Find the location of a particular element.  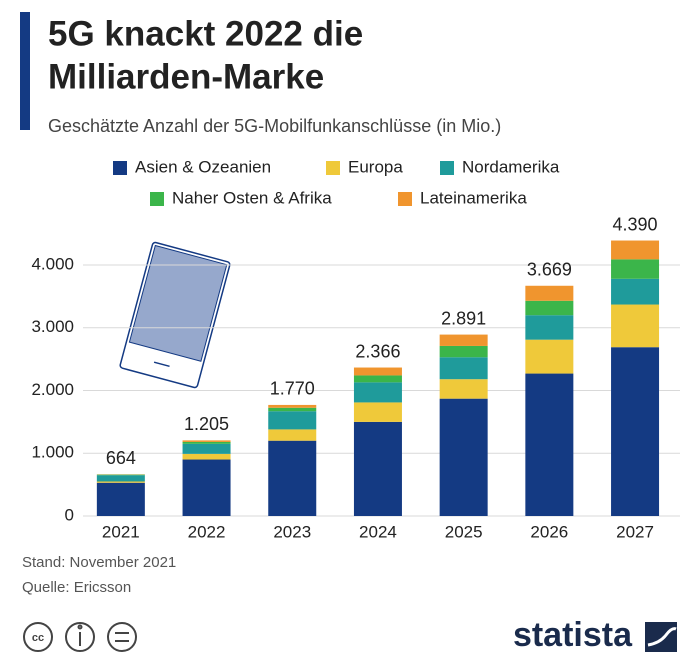

brand-logo is located at coordinates (661, 637).